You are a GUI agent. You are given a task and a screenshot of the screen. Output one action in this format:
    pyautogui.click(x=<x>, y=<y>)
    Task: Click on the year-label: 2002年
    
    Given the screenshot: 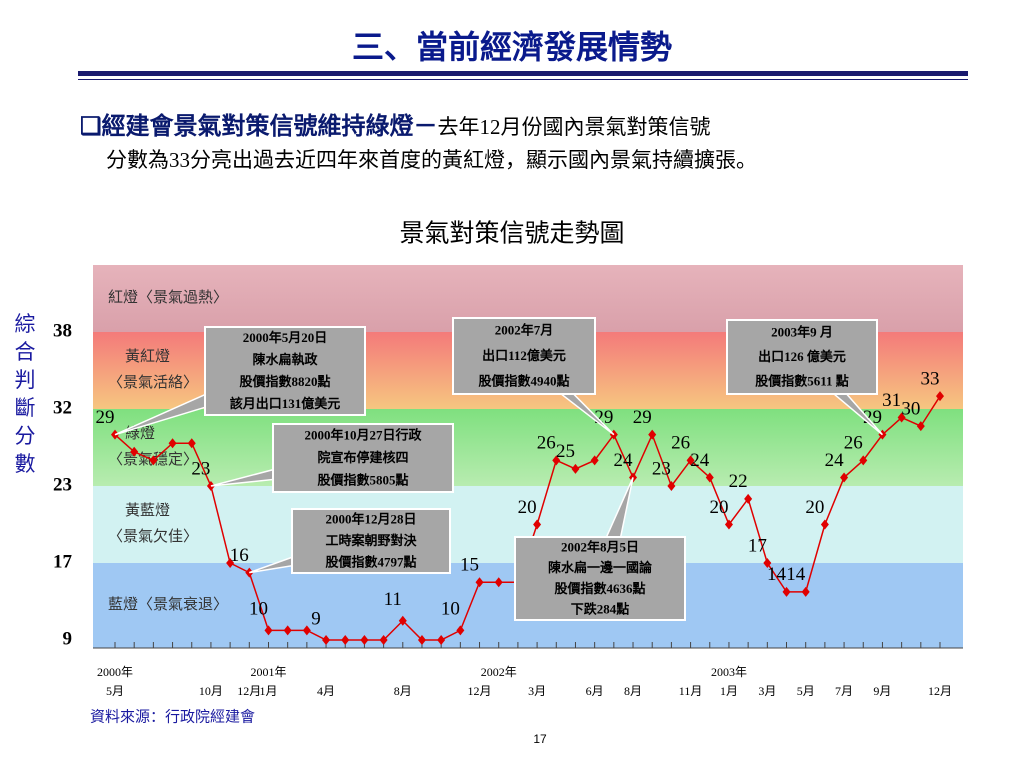 What is the action you would take?
    pyautogui.click(x=499, y=672)
    